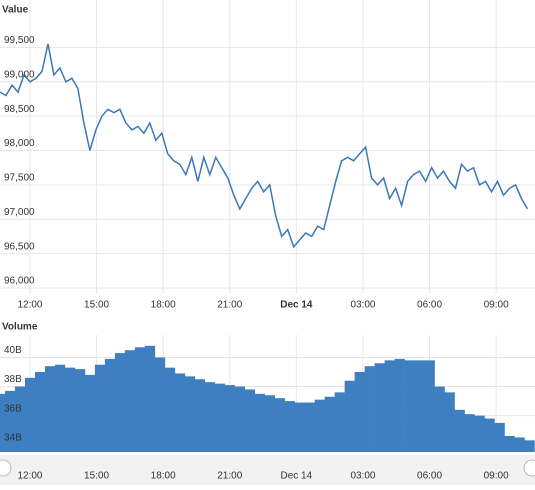  What do you see at coordinates (19, 143) in the screenshot?
I see `y-tick-label: 98,000` at bounding box center [19, 143].